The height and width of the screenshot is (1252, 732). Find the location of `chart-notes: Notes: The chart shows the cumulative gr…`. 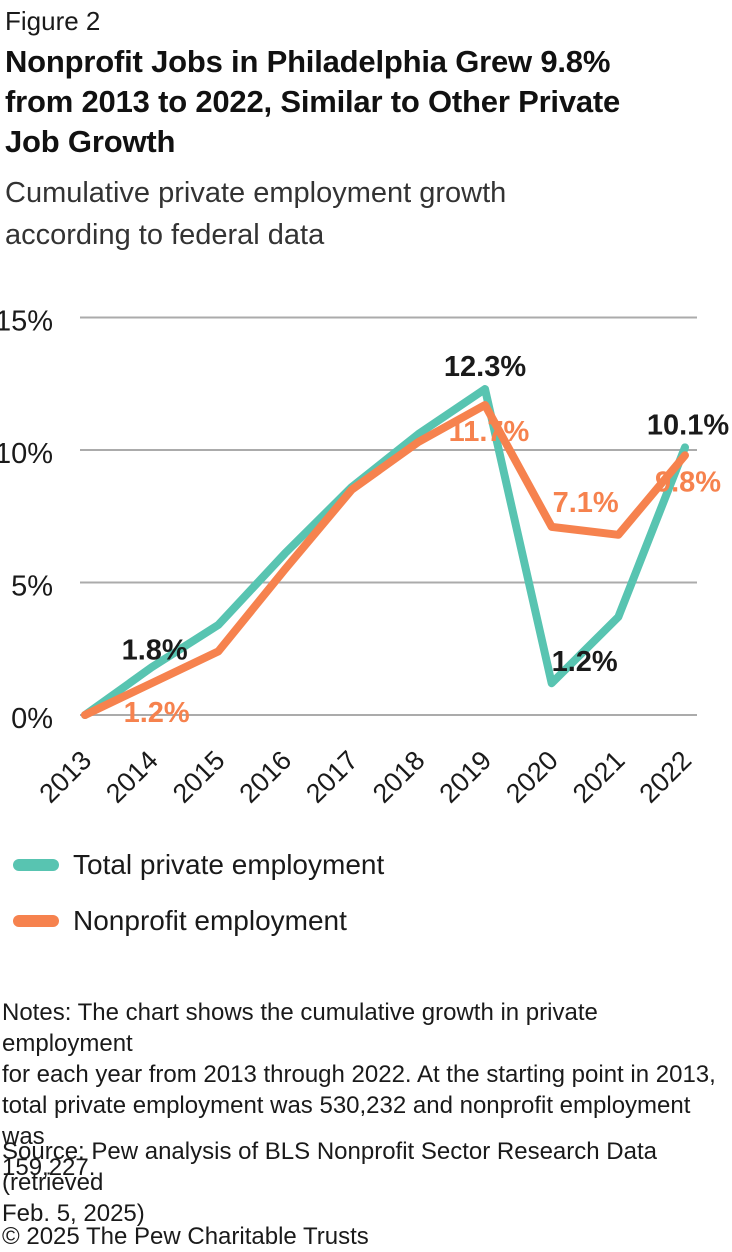

chart-notes: Notes: The chart shows the cumulative gr… is located at coordinates (359, 1090).